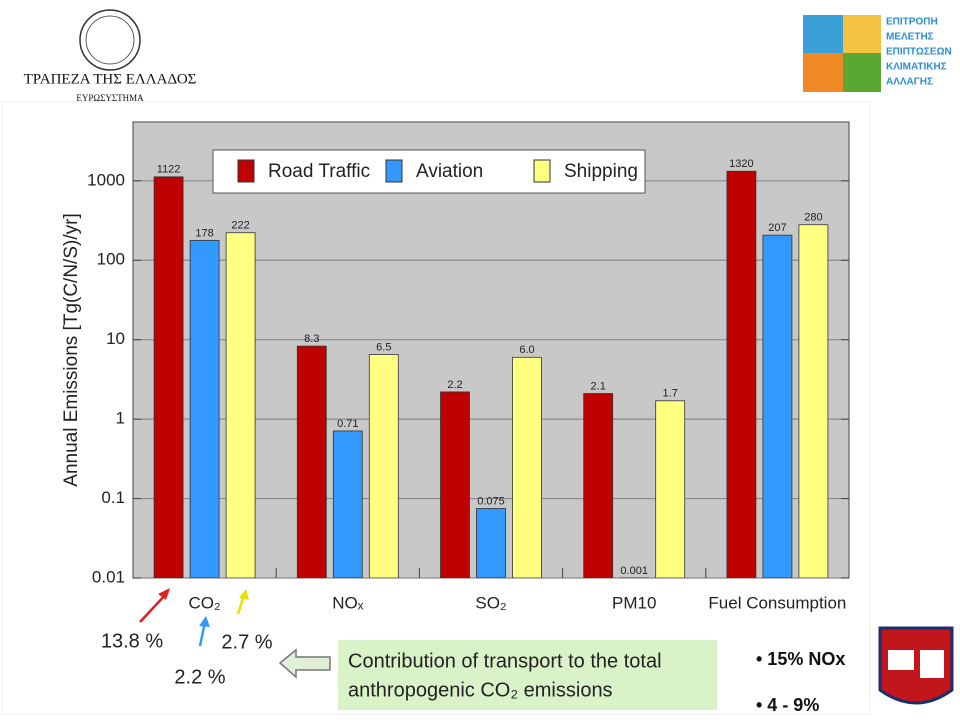 This screenshot has width=960, height=720. I want to click on value-label: 207, so click(777, 228).